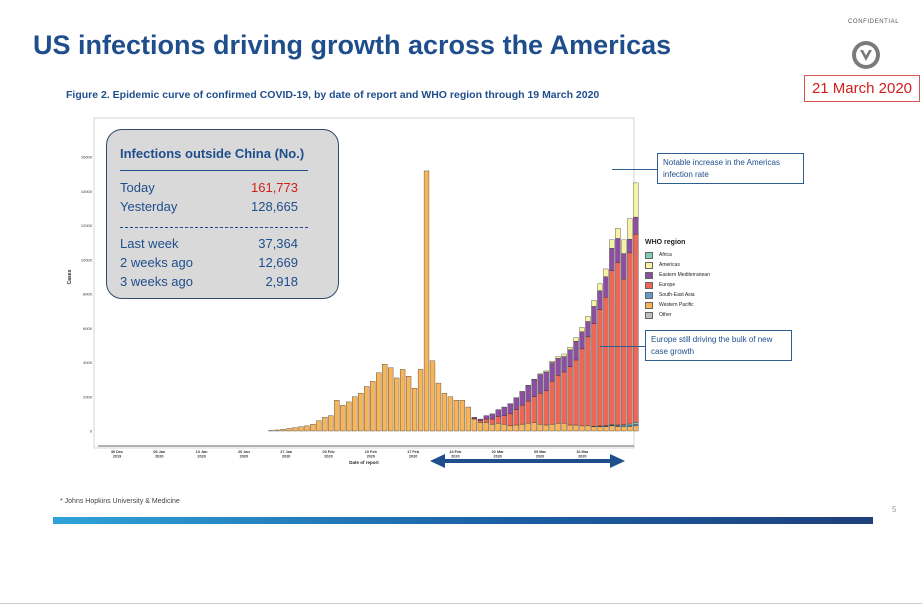 This screenshot has height=605, width=922. What do you see at coordinates (209, 262) in the screenshot?
I see `infobox-row-2-weeks: 2 weeks ago 12,669` at bounding box center [209, 262].